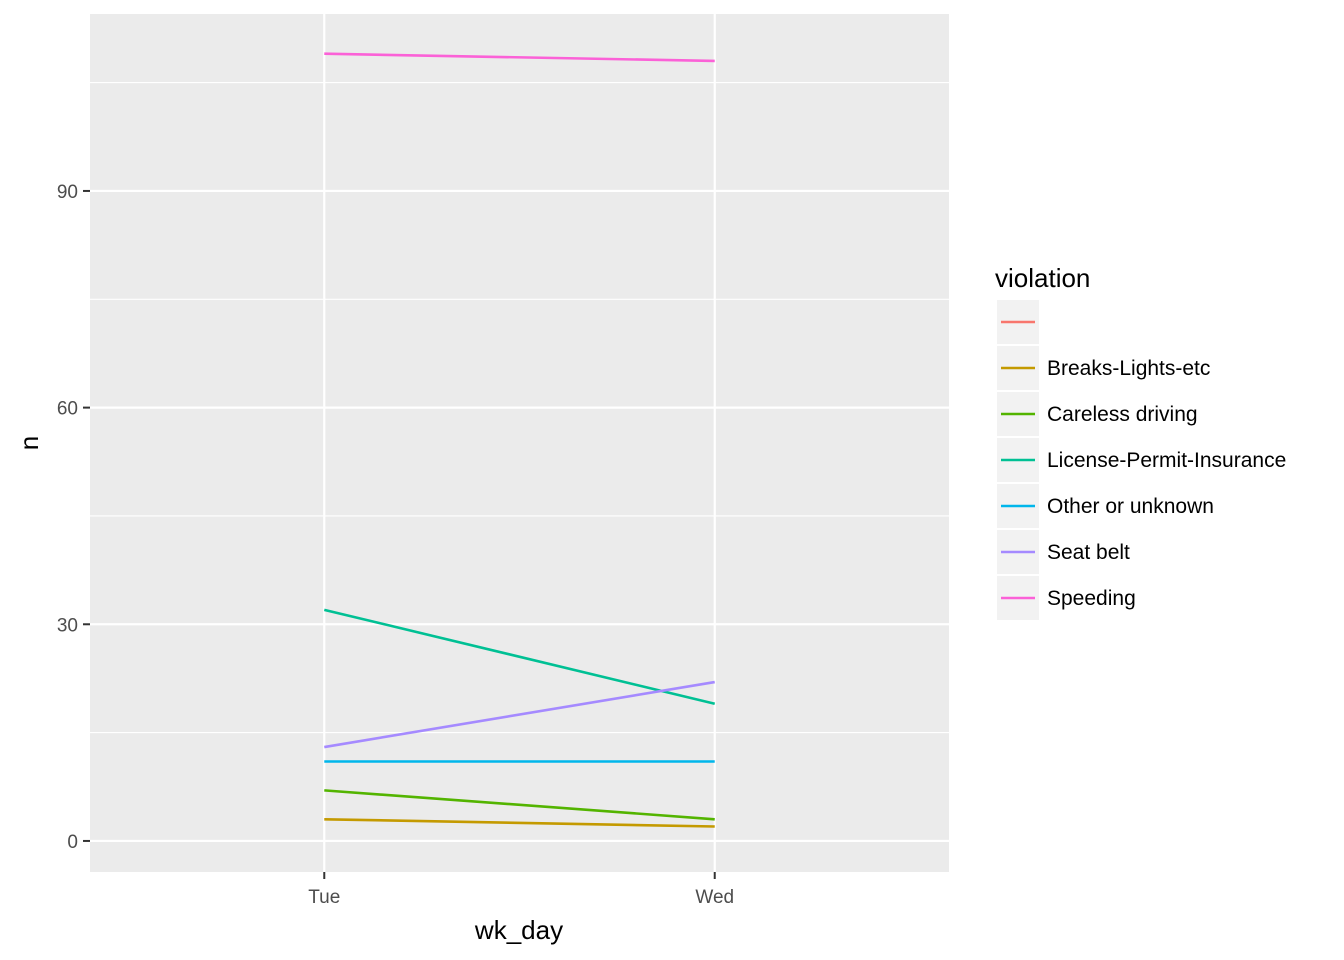 The image size is (1344, 960). Describe the element at coordinates (67, 625) in the screenshot. I see `y-tick-label: 30` at that location.